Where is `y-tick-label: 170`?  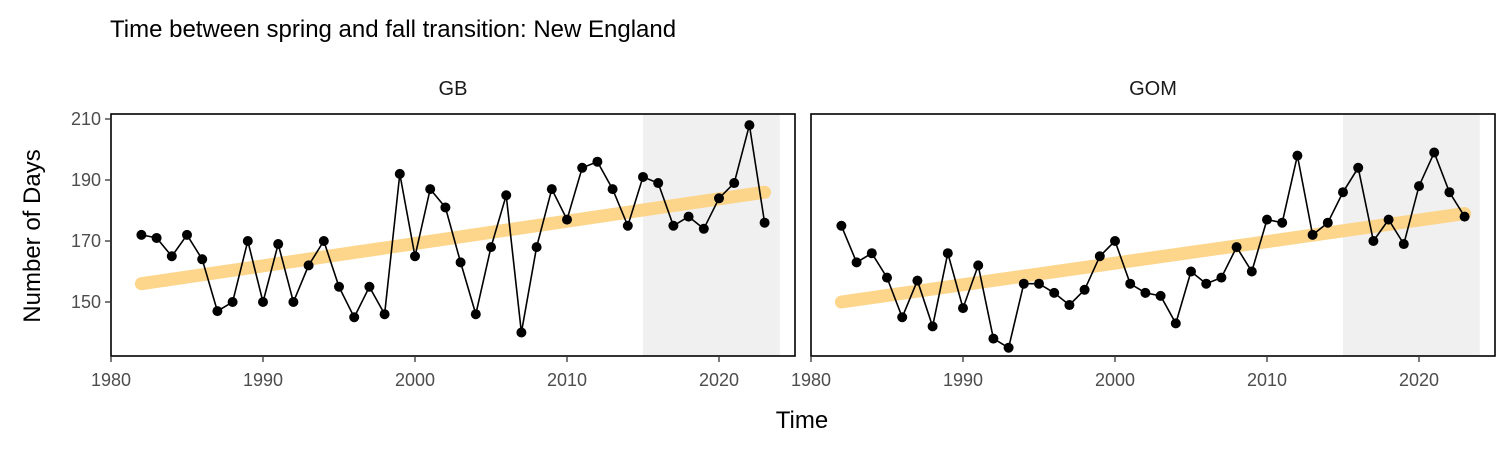
y-tick-label: 170 is located at coordinates (86, 241).